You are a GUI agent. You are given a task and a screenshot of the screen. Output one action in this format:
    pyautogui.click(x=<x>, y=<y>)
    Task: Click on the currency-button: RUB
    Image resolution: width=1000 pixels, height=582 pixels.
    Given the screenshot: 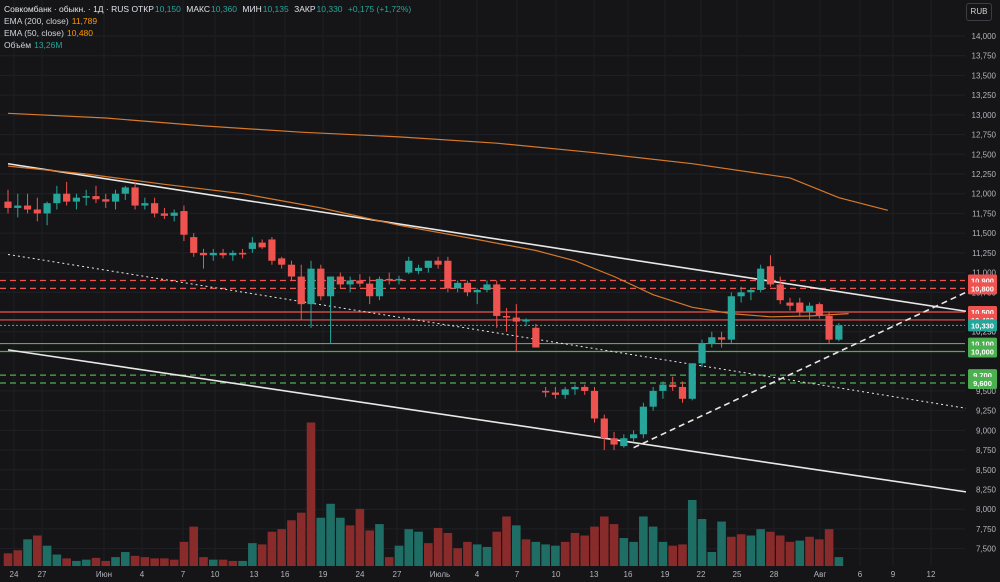 What is the action you would take?
    pyautogui.click(x=979, y=12)
    